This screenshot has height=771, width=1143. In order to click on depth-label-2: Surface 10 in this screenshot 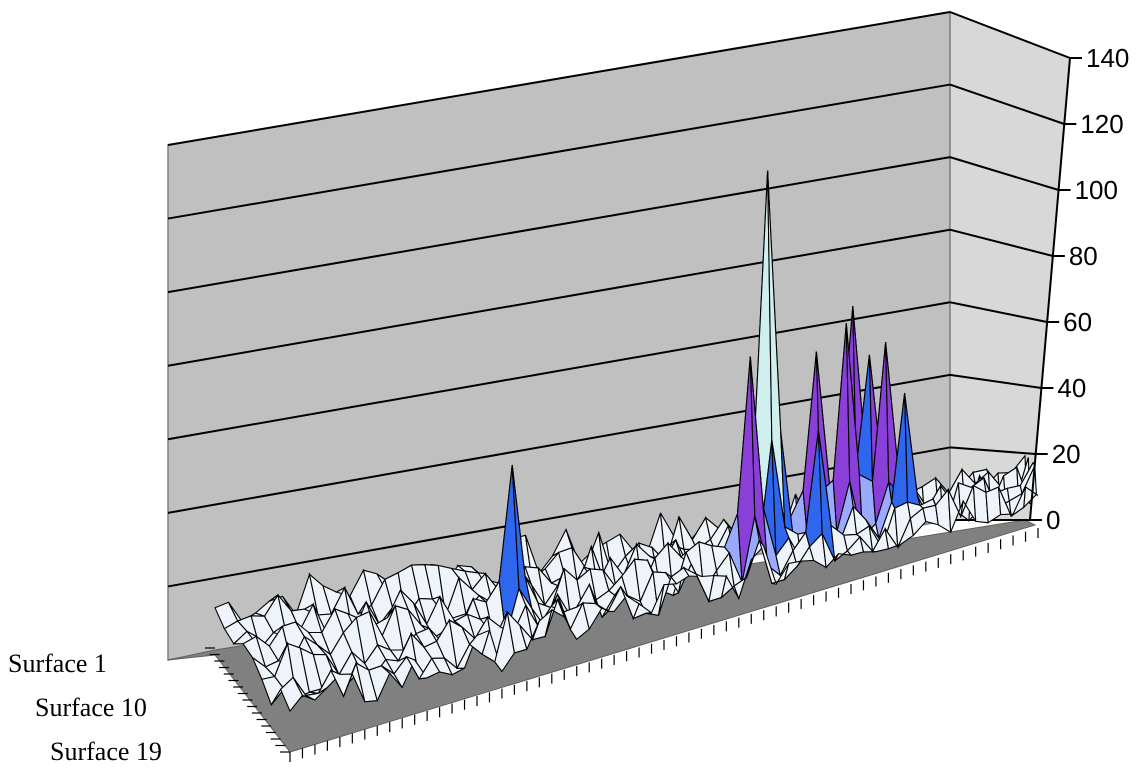, I will do `click(91, 707)`.